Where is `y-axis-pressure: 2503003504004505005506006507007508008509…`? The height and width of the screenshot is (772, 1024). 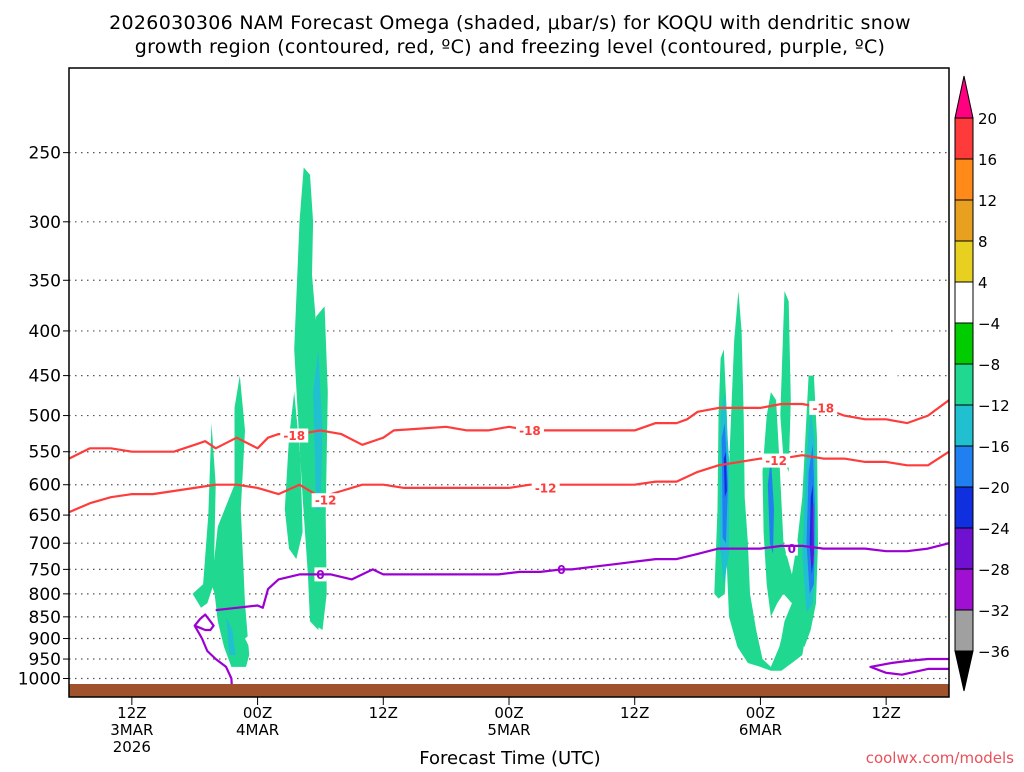 y-axis-pressure: 2503003504004505005506006507007508008509… is located at coordinates (43, 416).